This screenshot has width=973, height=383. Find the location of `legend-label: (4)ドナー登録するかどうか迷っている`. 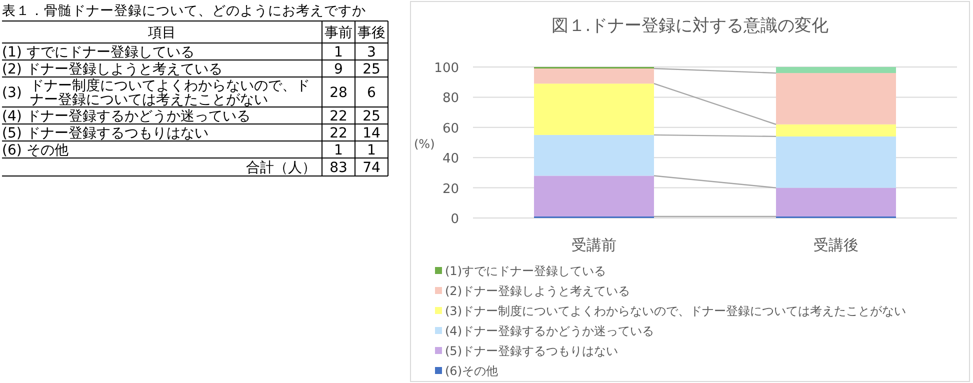

legend-label: (4)ドナー登録するかどうか迷っている is located at coordinates (549, 331).